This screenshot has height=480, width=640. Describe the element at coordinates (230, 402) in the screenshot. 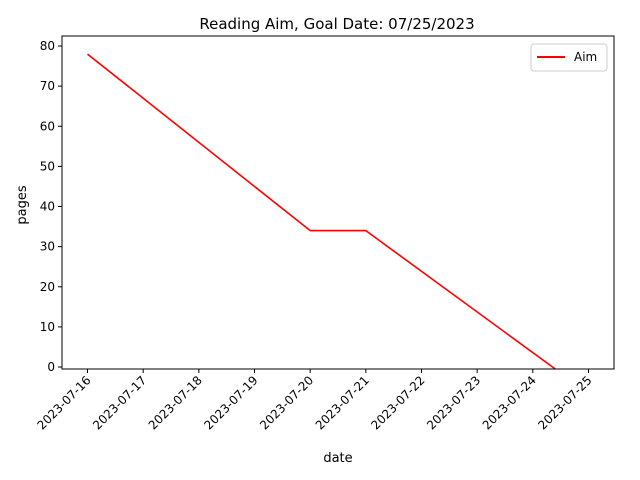

I see `x-tick-label: 2023-07-19` at that location.